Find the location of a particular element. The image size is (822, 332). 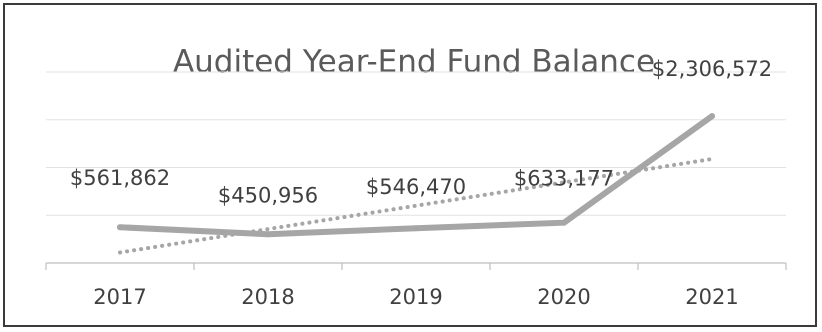

x-axis: 2017 2018 2019 2020 2021 is located at coordinates (416, 285).